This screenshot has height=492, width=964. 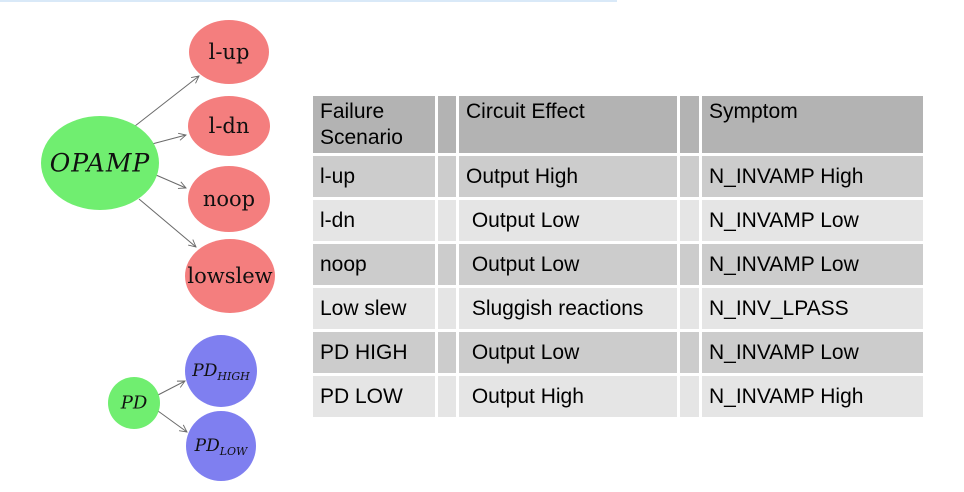 I want to click on node-lowslew: lowslew, so click(x=230, y=276).